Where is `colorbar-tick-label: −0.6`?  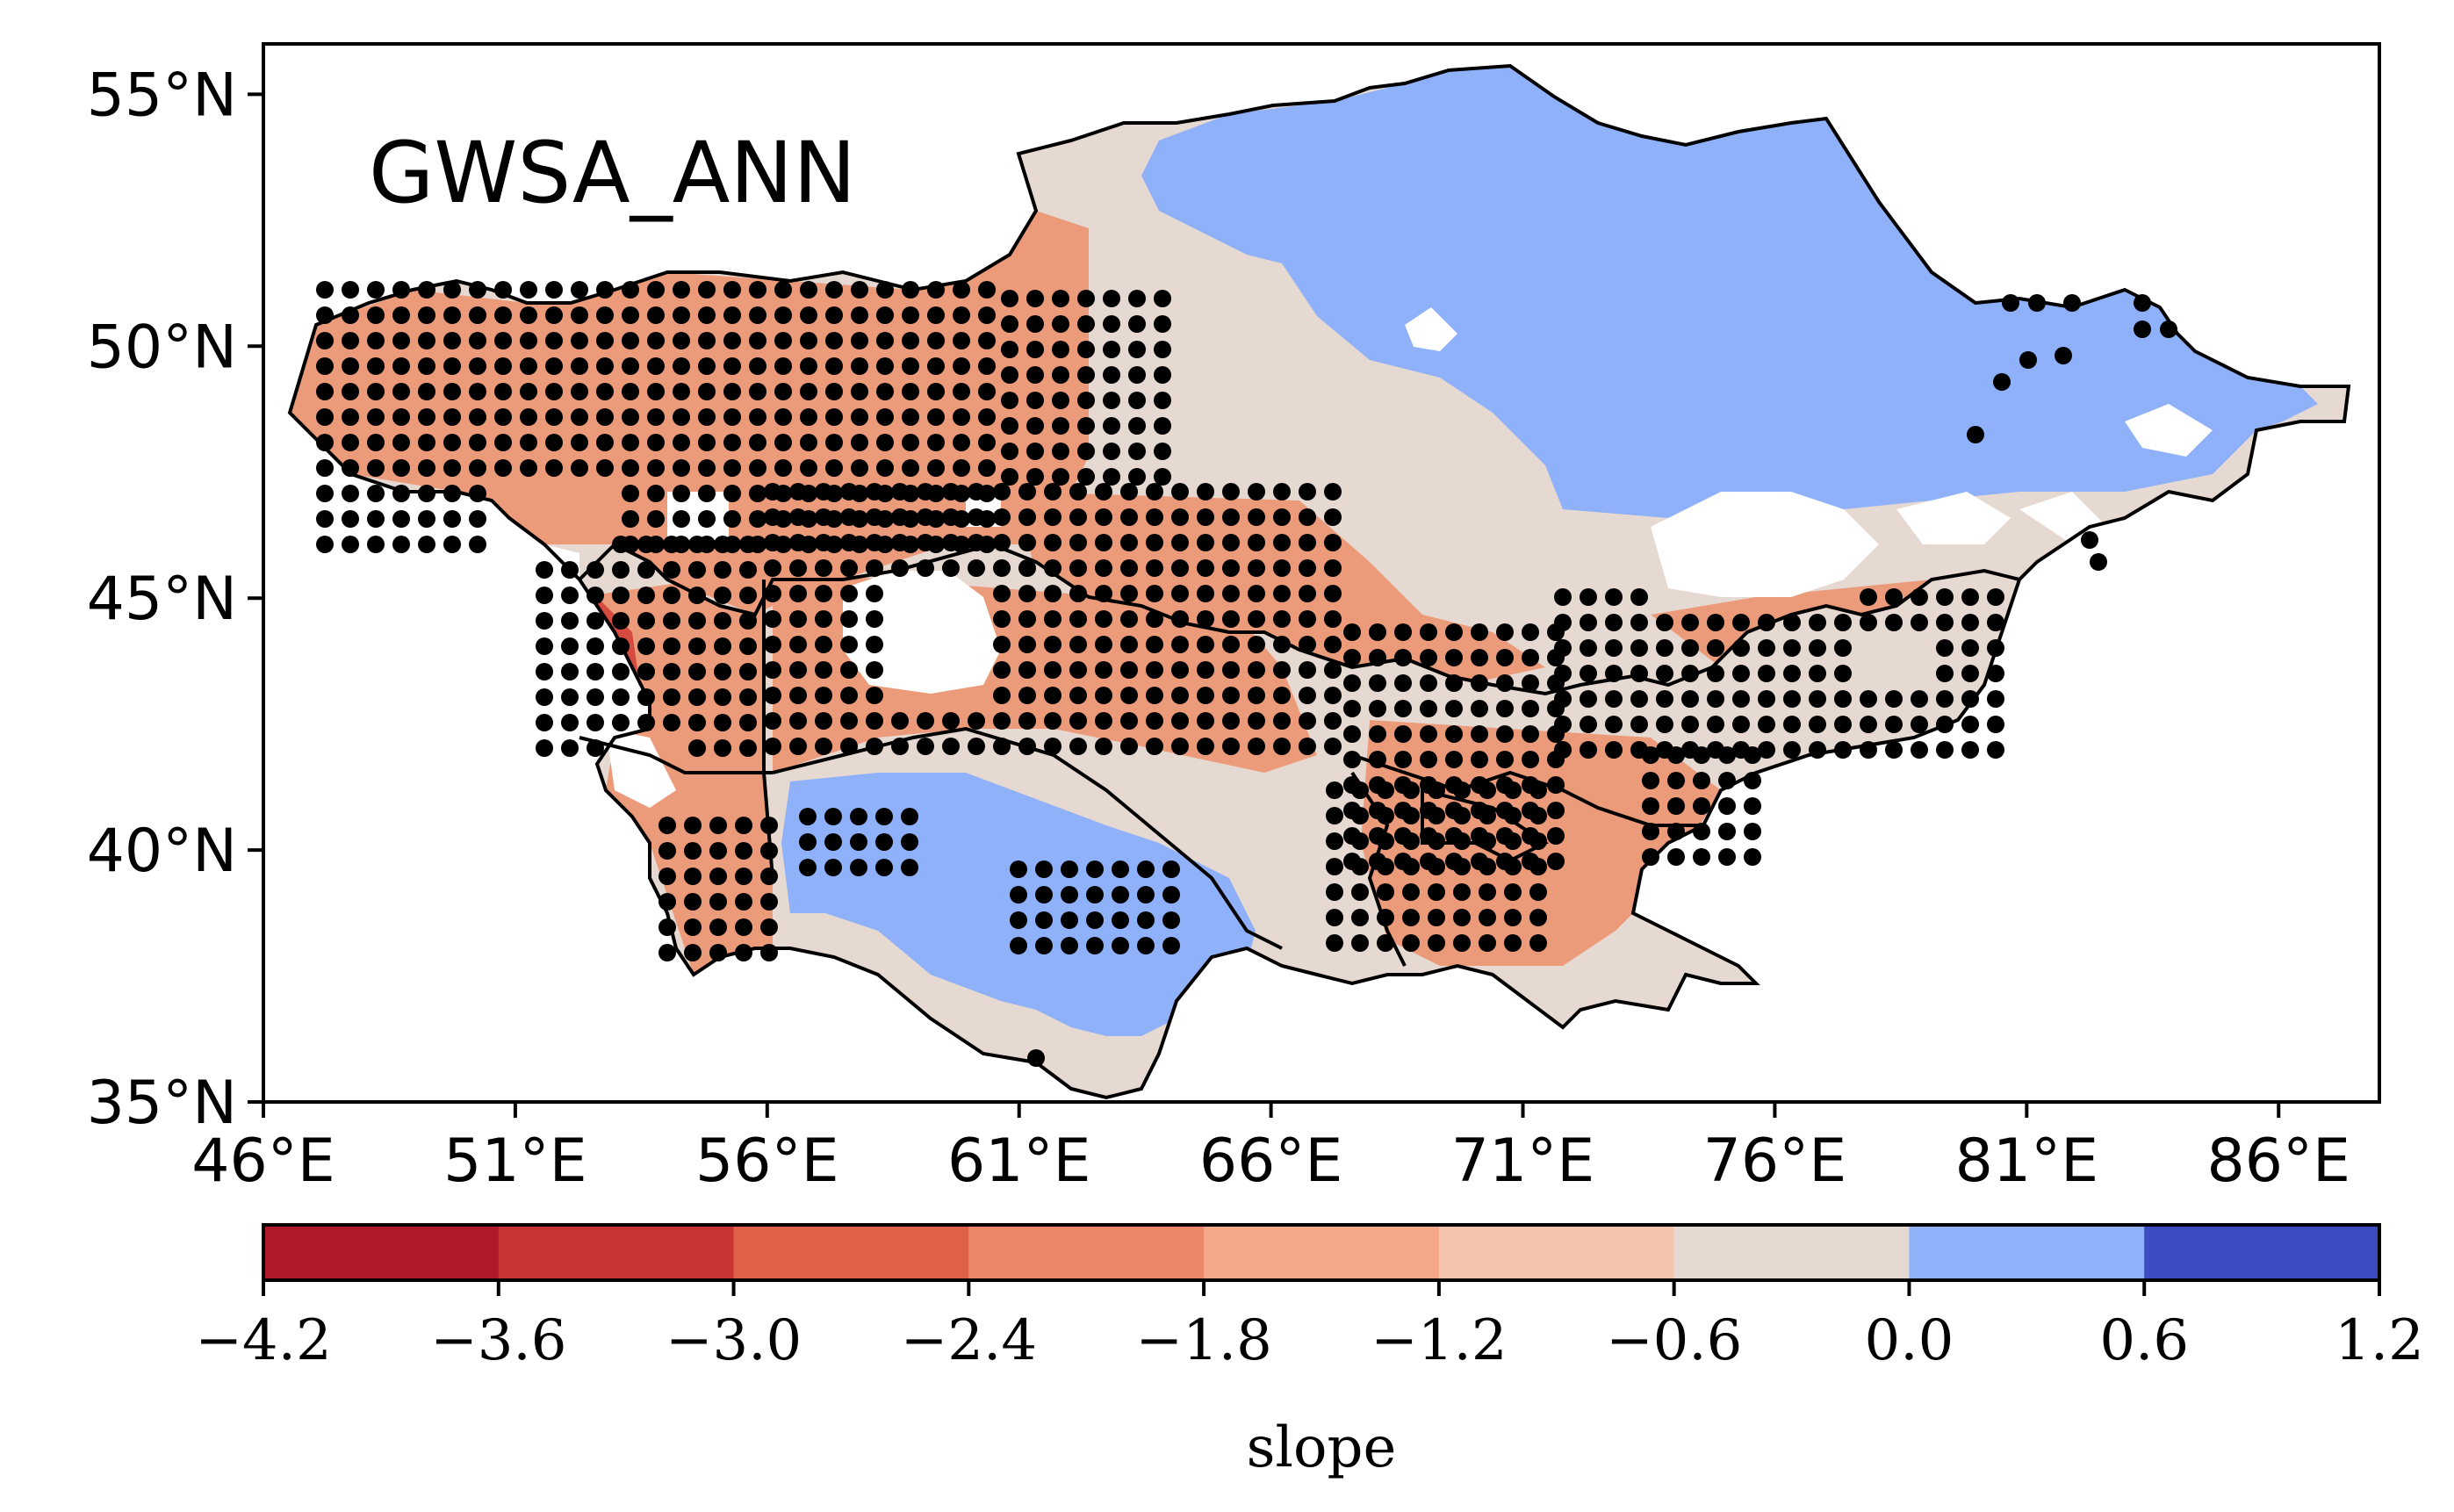 colorbar-tick-label: −0.6 is located at coordinates (1674, 1340).